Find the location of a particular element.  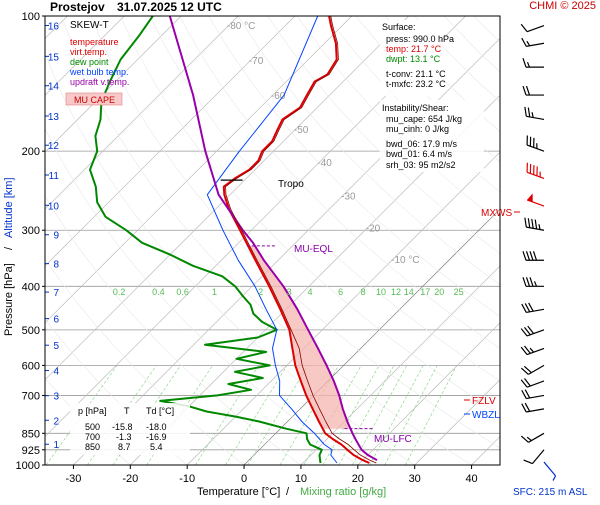

pressure-tick-label: 1000 is located at coordinates (28, 466).